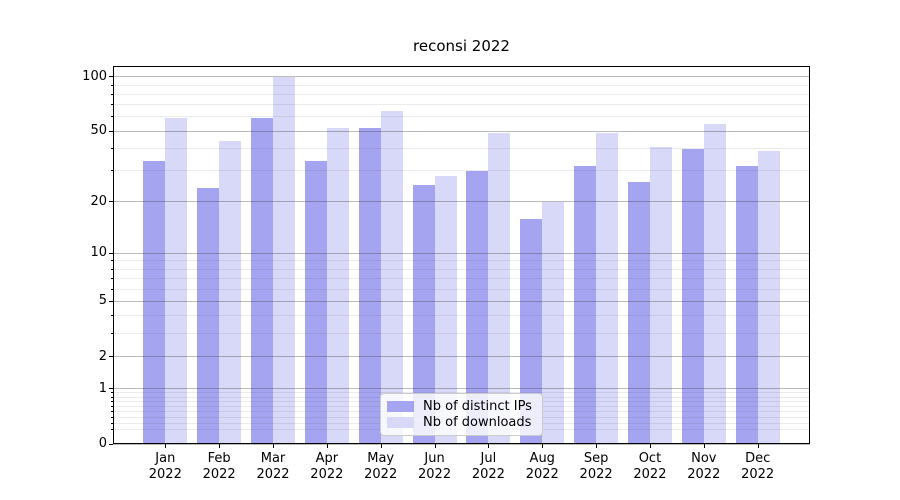 The height and width of the screenshot is (500, 900). Describe the element at coordinates (165, 458) in the screenshot. I see `x-tick-month: Jan` at that location.